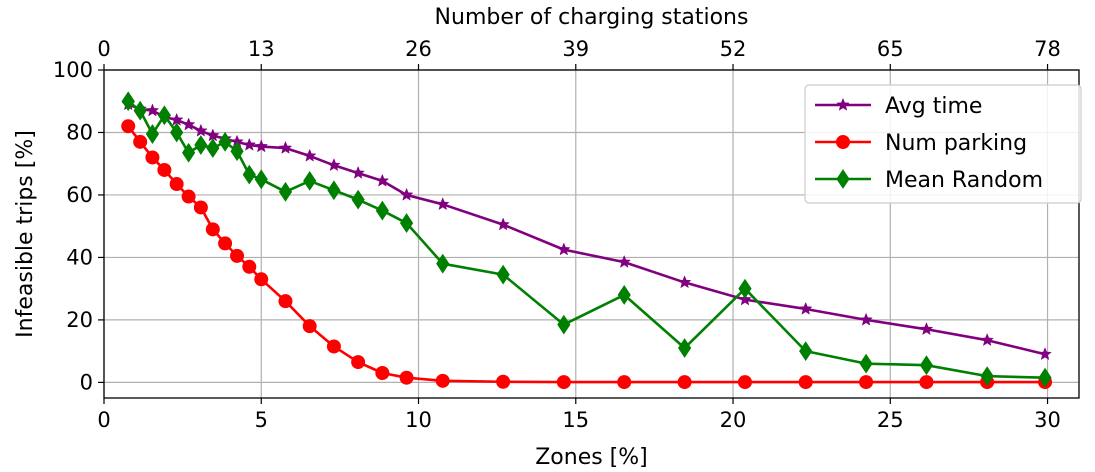 This screenshot has height=472, width=1095. Describe the element at coordinates (79, 132) in the screenshot. I see `y-tick-label: 80` at that location.